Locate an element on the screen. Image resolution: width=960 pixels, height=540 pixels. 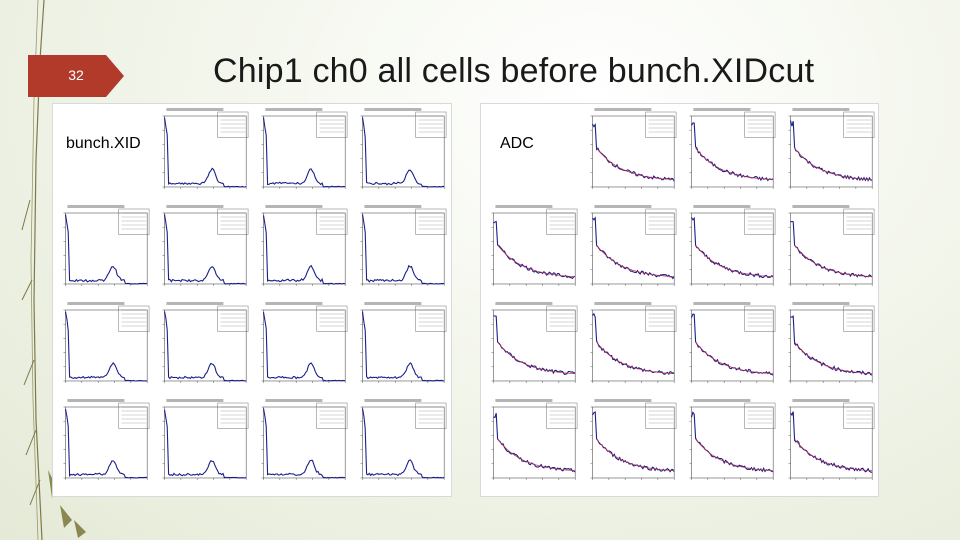
slide-number: 32 is located at coordinates (76, 75).